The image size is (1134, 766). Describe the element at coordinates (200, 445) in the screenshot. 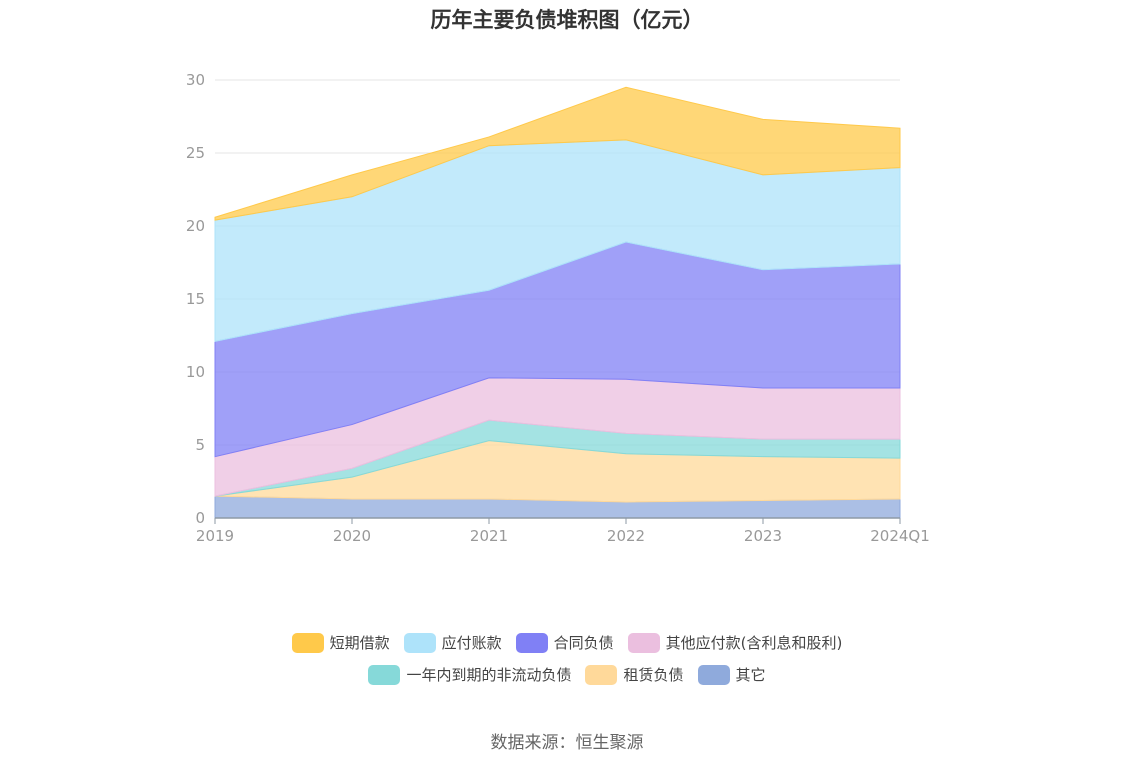

I see `y-tick-label: 5` at that location.